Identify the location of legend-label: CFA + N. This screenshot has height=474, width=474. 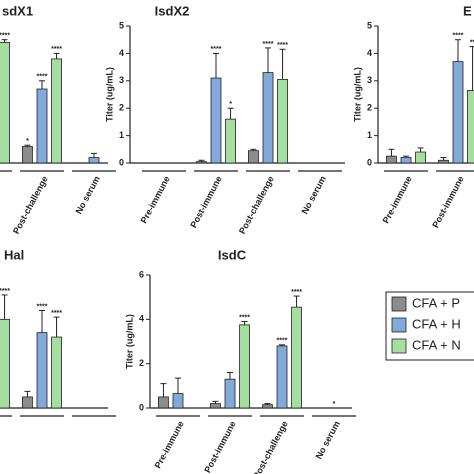
(436, 344).